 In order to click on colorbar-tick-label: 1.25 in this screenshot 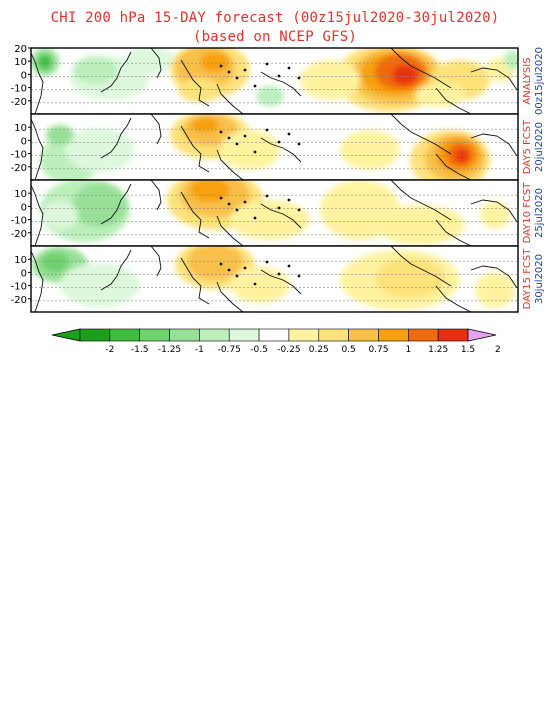, I will do `click(438, 350)`.